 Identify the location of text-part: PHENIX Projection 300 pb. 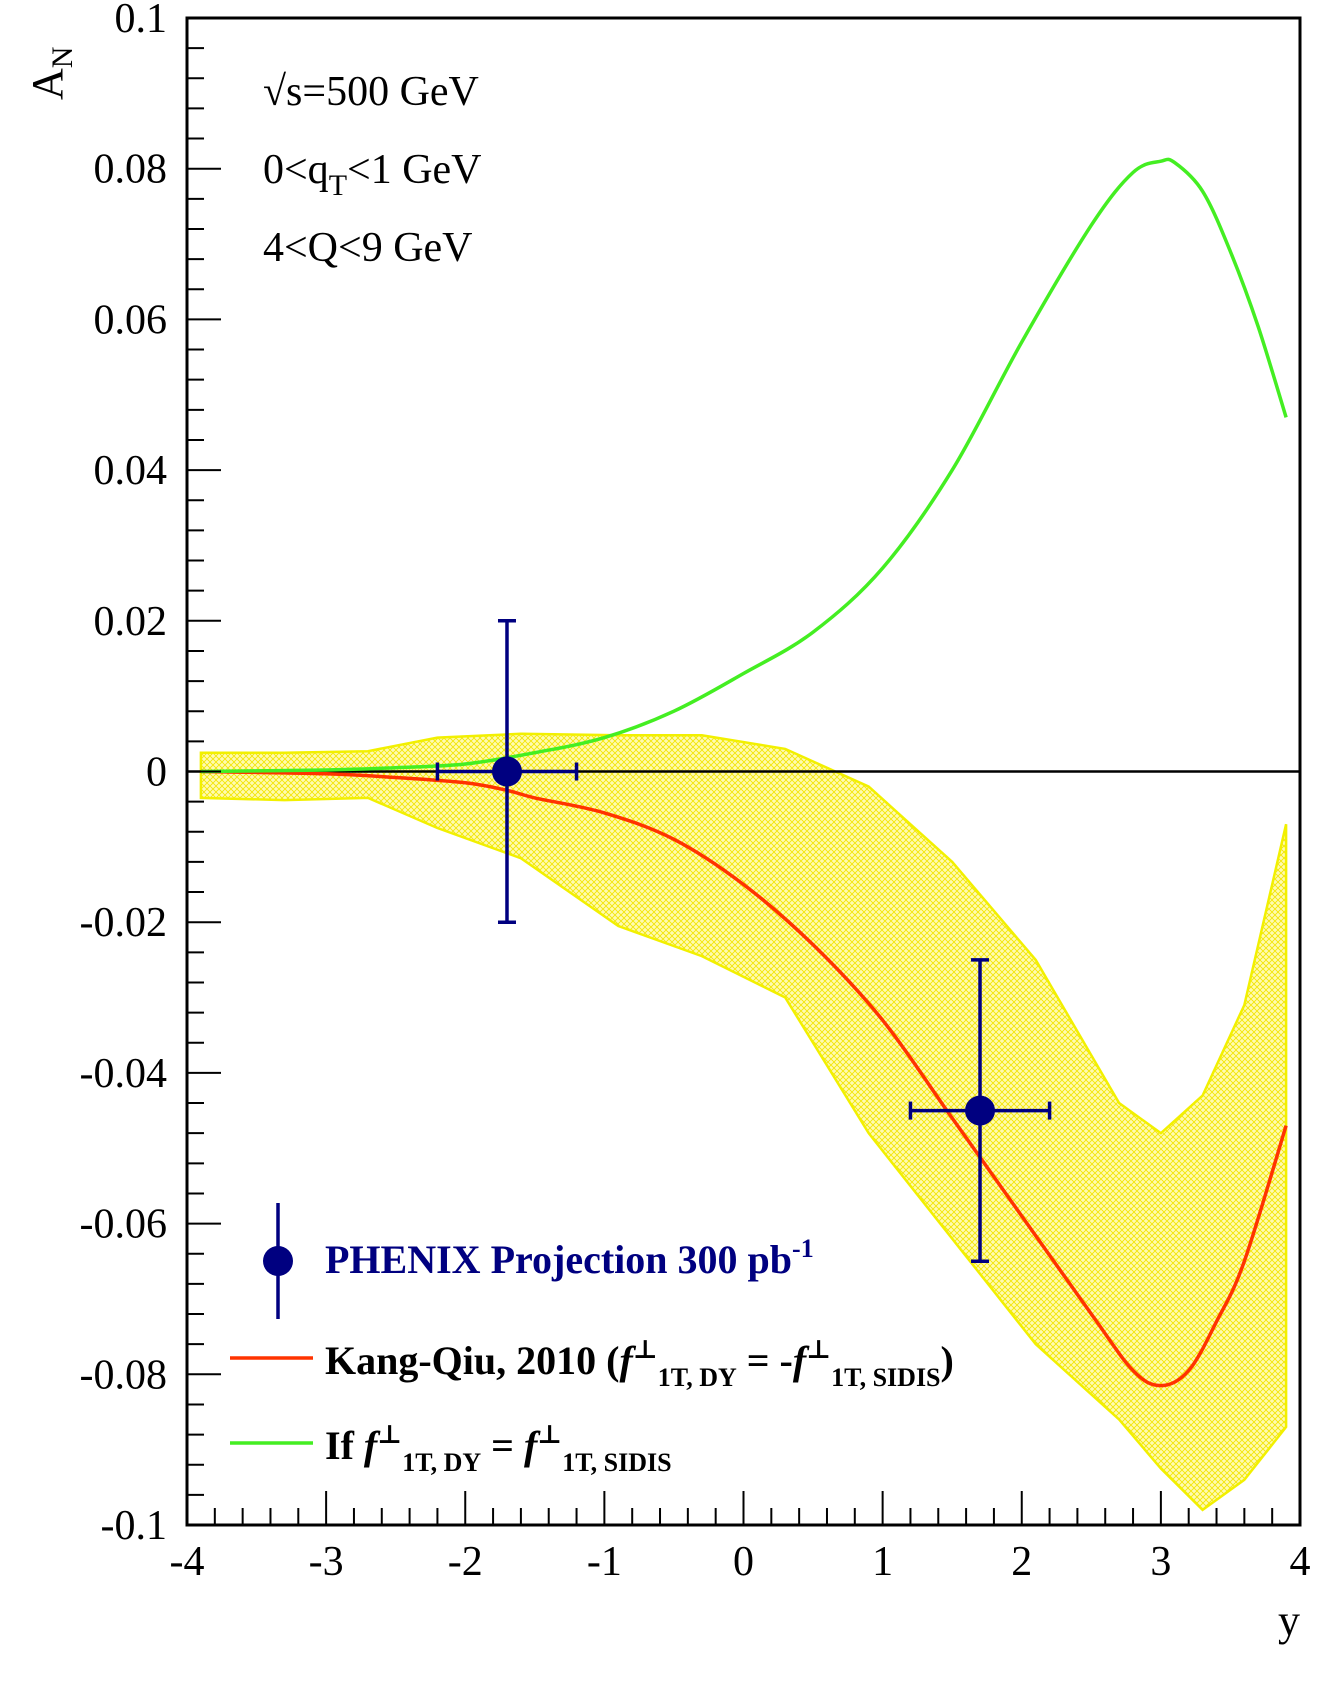
(558, 1259).